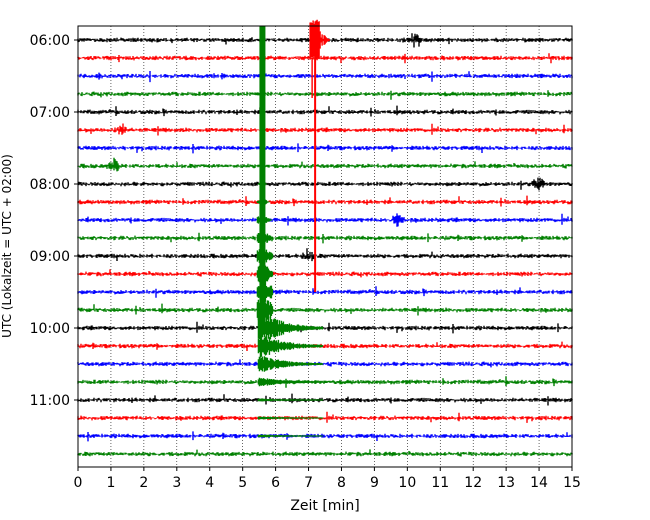  Describe the element at coordinates (324, 506) in the screenshot. I see `x-axis-title: Zeit [min]` at that location.